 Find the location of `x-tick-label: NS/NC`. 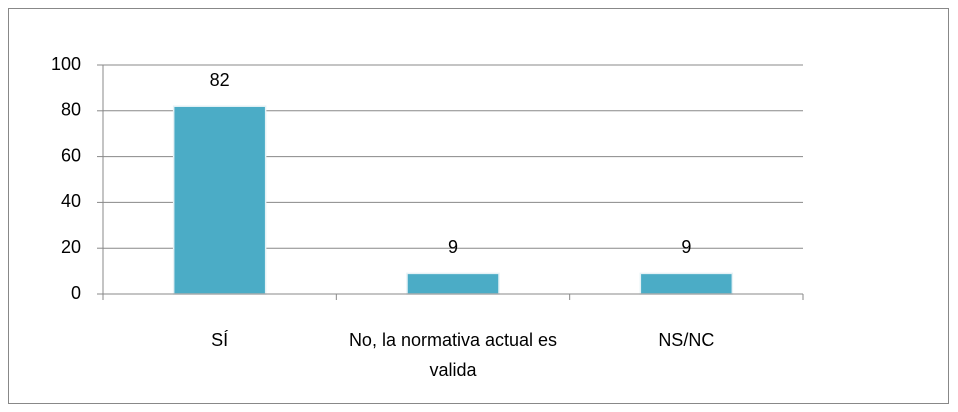

x-tick-label: NS/NC is located at coordinates (686, 340).